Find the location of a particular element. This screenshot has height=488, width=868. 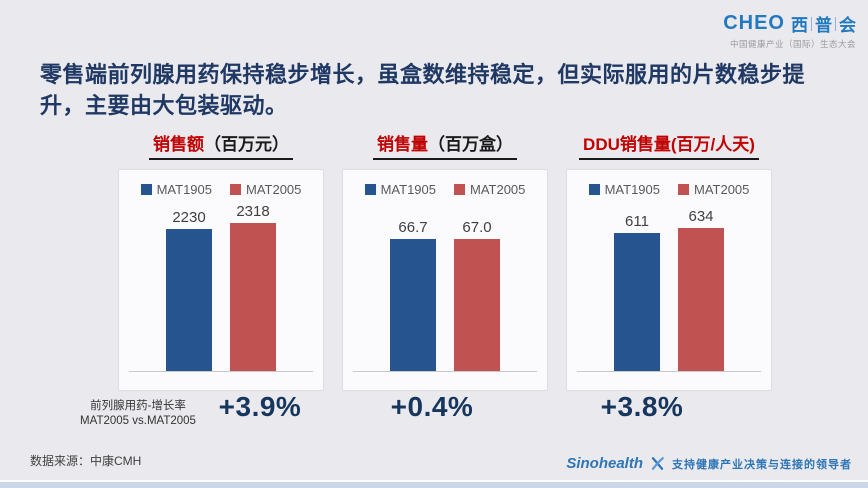

chart-panel: MAT1905 MAT2005 66.7 67.0 is located at coordinates (445, 280).